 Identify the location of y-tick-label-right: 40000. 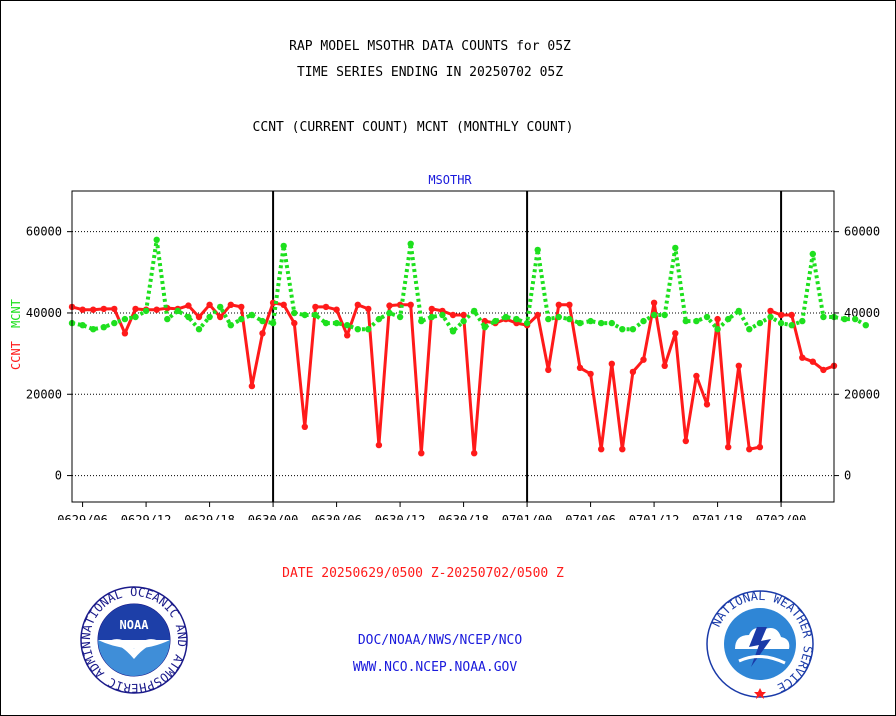
(862, 313).